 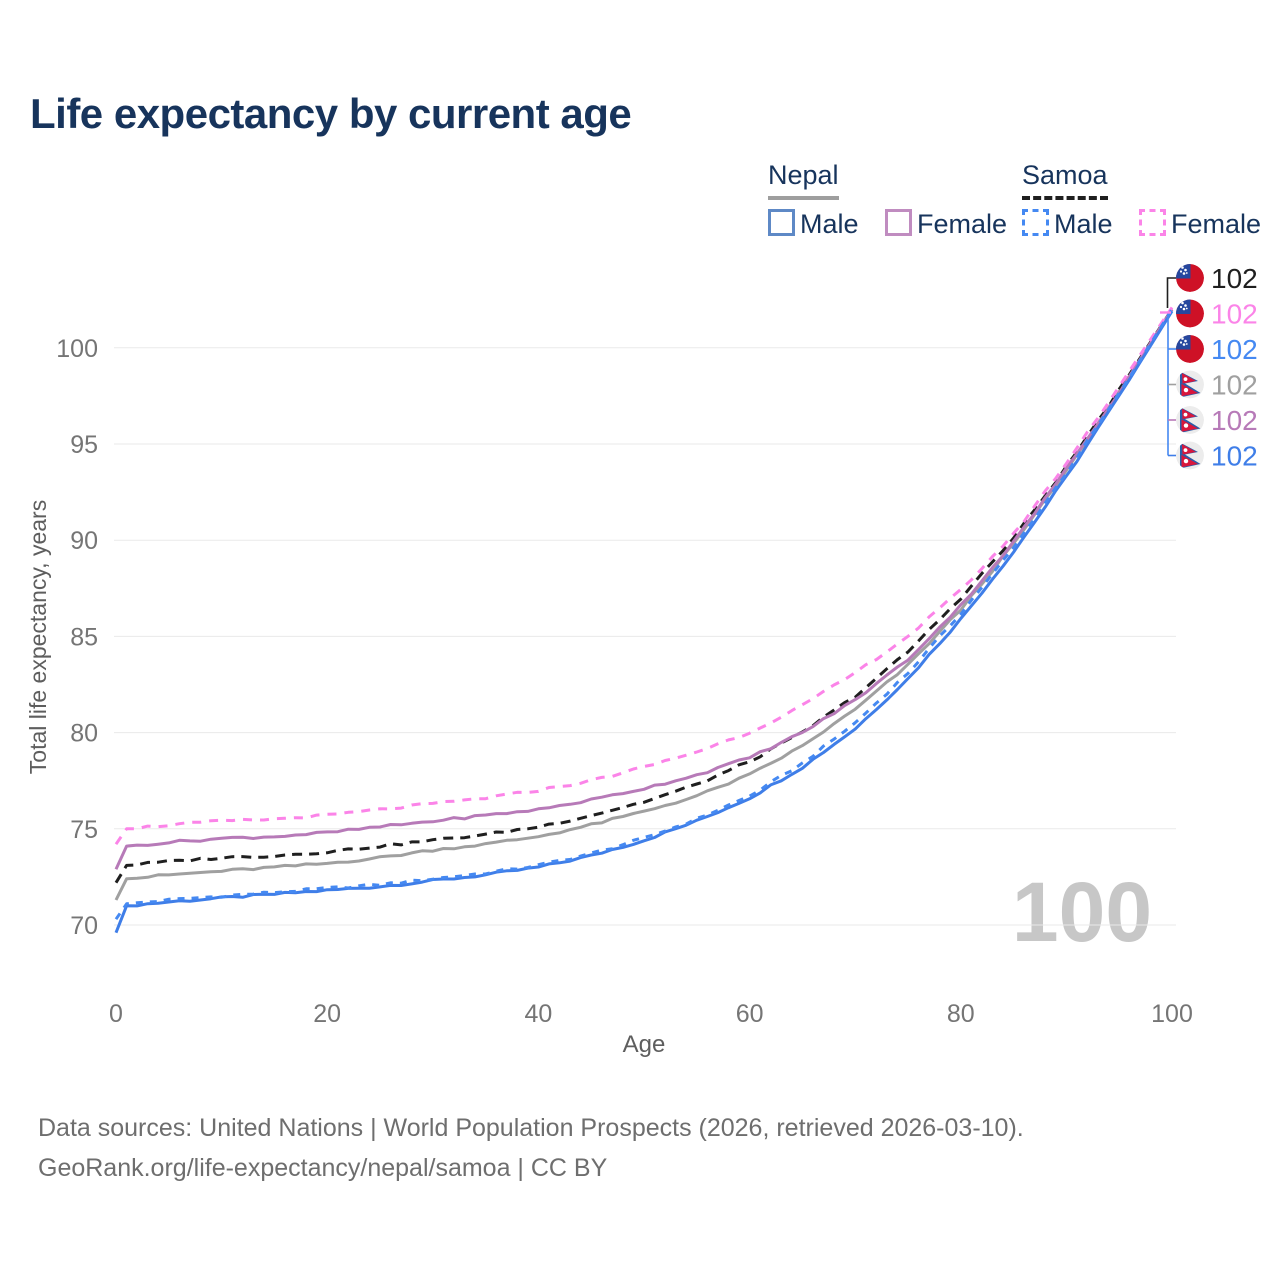 I want to click on legend-item-samoa-female: Female, so click(x=1200, y=224).